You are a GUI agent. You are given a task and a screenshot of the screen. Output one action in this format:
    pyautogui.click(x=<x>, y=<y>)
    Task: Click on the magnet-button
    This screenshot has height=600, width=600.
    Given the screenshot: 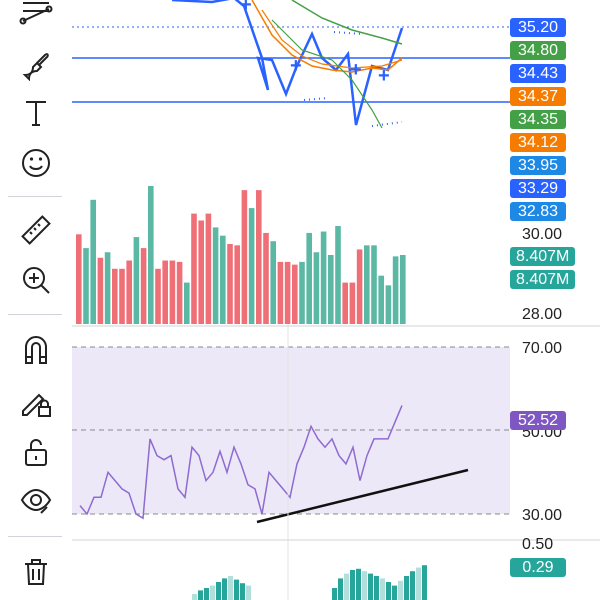 What is the action you would take?
    pyautogui.click(x=36, y=350)
    